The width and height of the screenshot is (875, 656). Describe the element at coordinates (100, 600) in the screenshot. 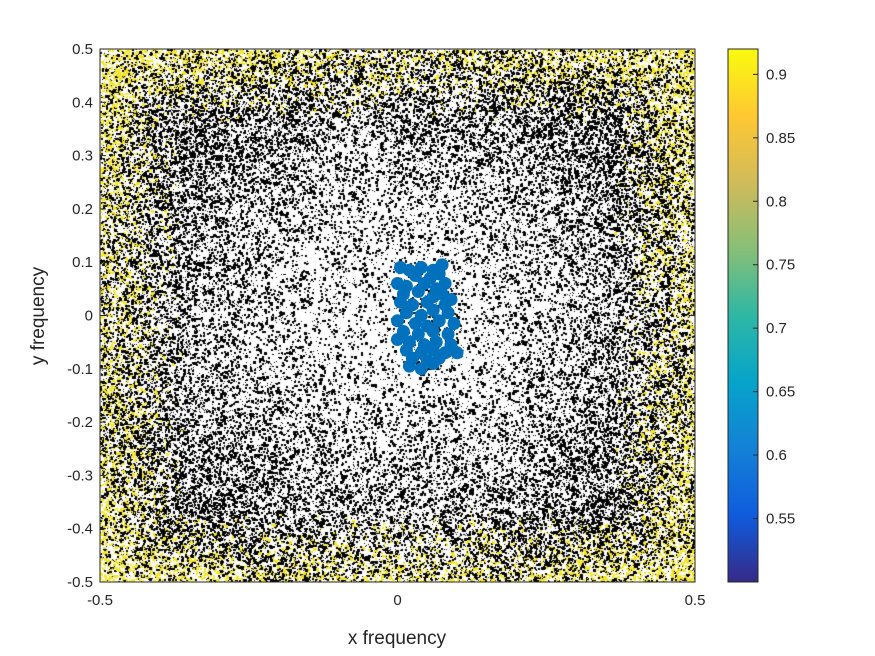

I see `x-tick-label: -0.5` at that location.